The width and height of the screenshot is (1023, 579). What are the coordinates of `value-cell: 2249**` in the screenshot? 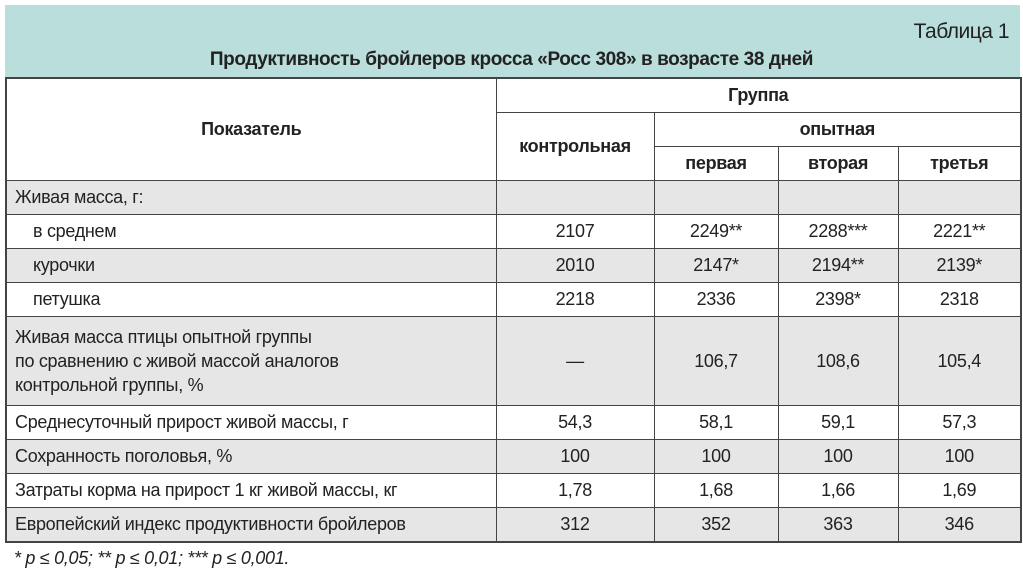 It's located at (716, 231).